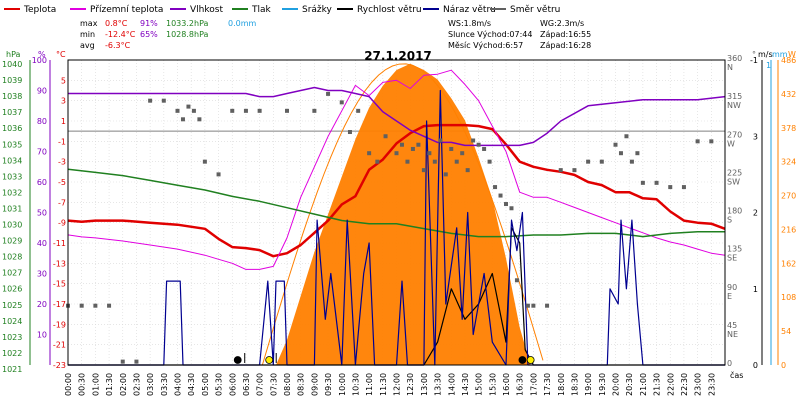 Image resolution: width=800 pixels, height=400 pixels. Describe the element at coordinates (755, 136) in the screenshot. I see `ms-tick-1: 3` at that location.